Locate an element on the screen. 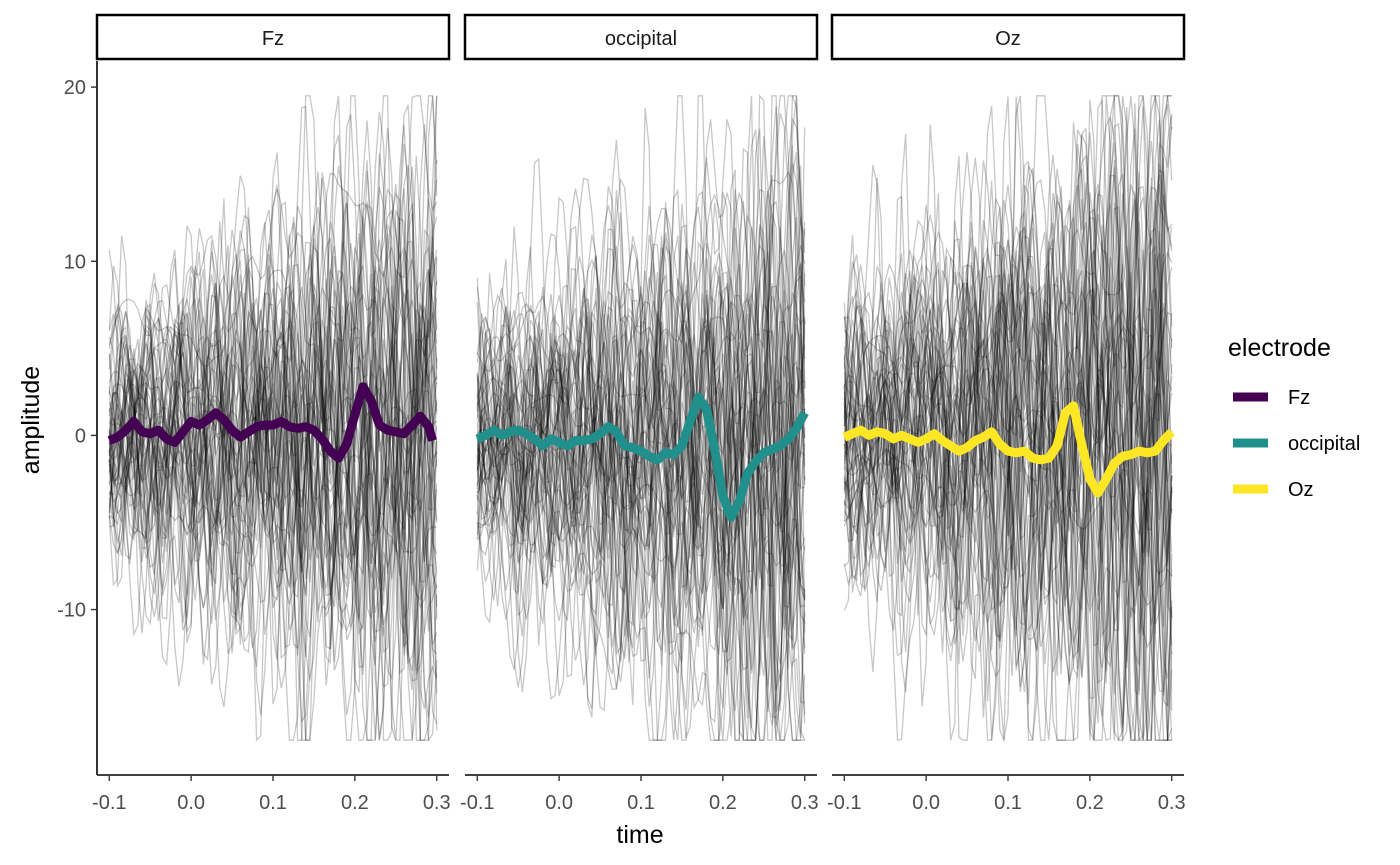 The image size is (1400, 865). x-axis-title: time is located at coordinates (639, 835).